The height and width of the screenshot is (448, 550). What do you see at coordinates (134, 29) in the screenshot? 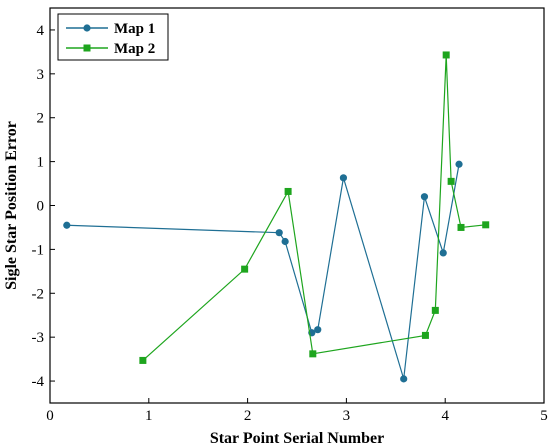
I see `legend-label: Map 1` at bounding box center [134, 29].